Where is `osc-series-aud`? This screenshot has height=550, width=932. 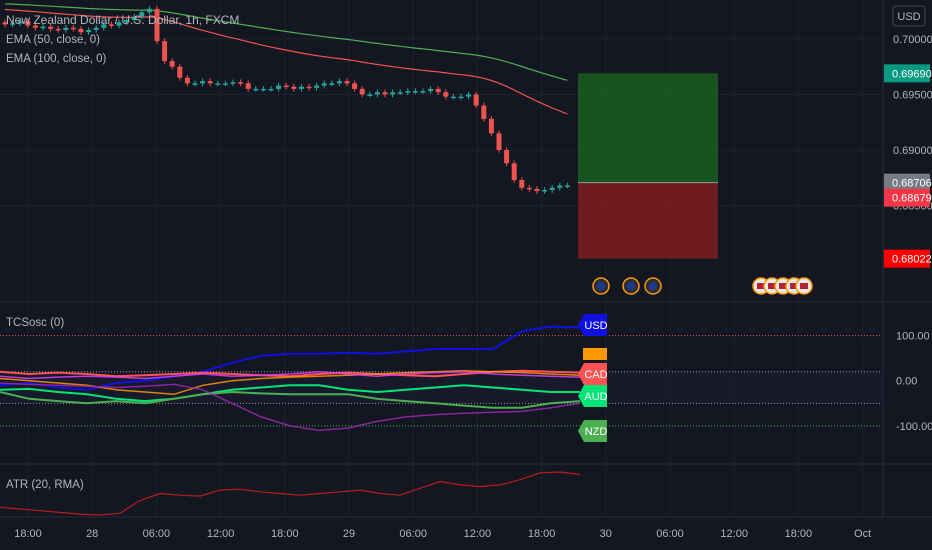 osc-series-aud is located at coordinates (290, 393).